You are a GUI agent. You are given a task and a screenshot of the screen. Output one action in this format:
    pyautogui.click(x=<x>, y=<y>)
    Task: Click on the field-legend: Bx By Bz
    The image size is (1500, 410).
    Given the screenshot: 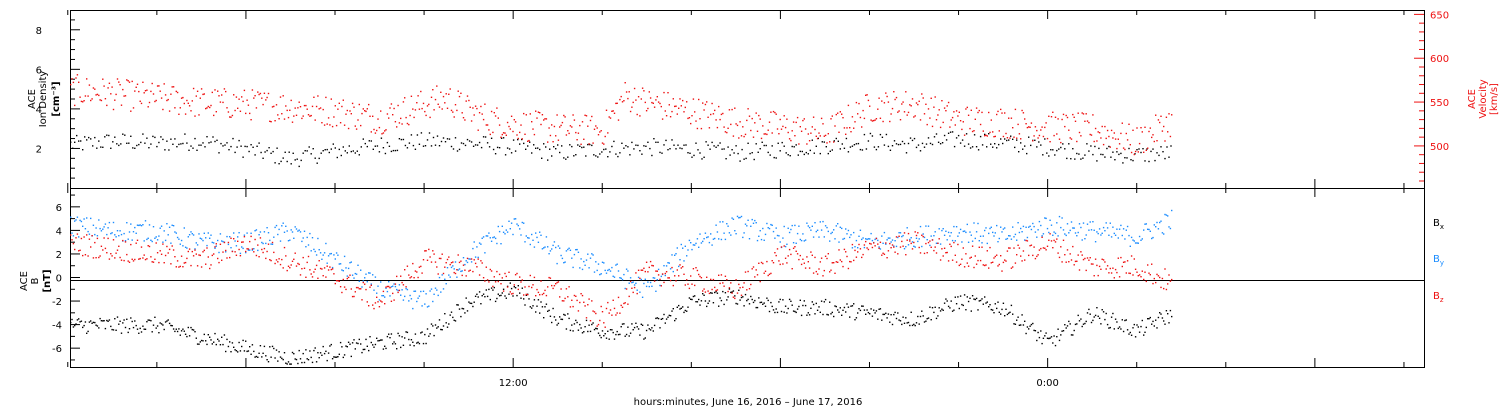 What is the action you would take?
    pyautogui.click(x=1438, y=261)
    